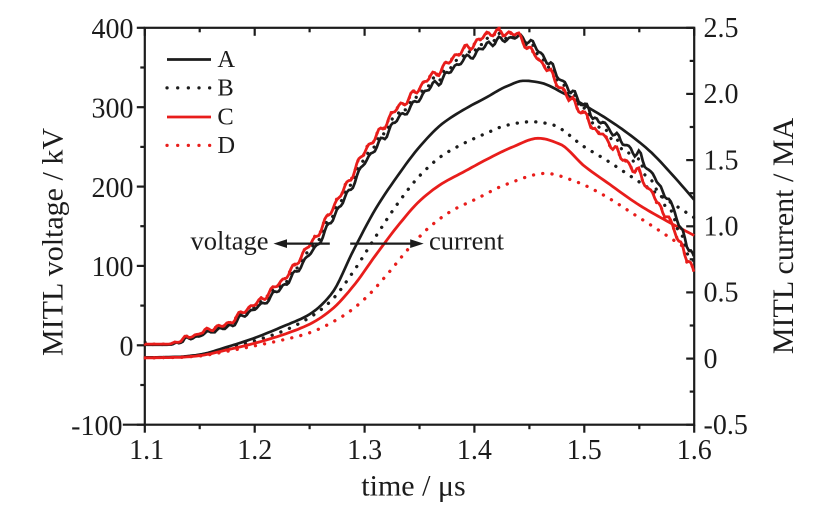 Image resolution: width=837 pixels, height=510 pixels. I want to click on svg-text: 1.6, so click(694, 450).